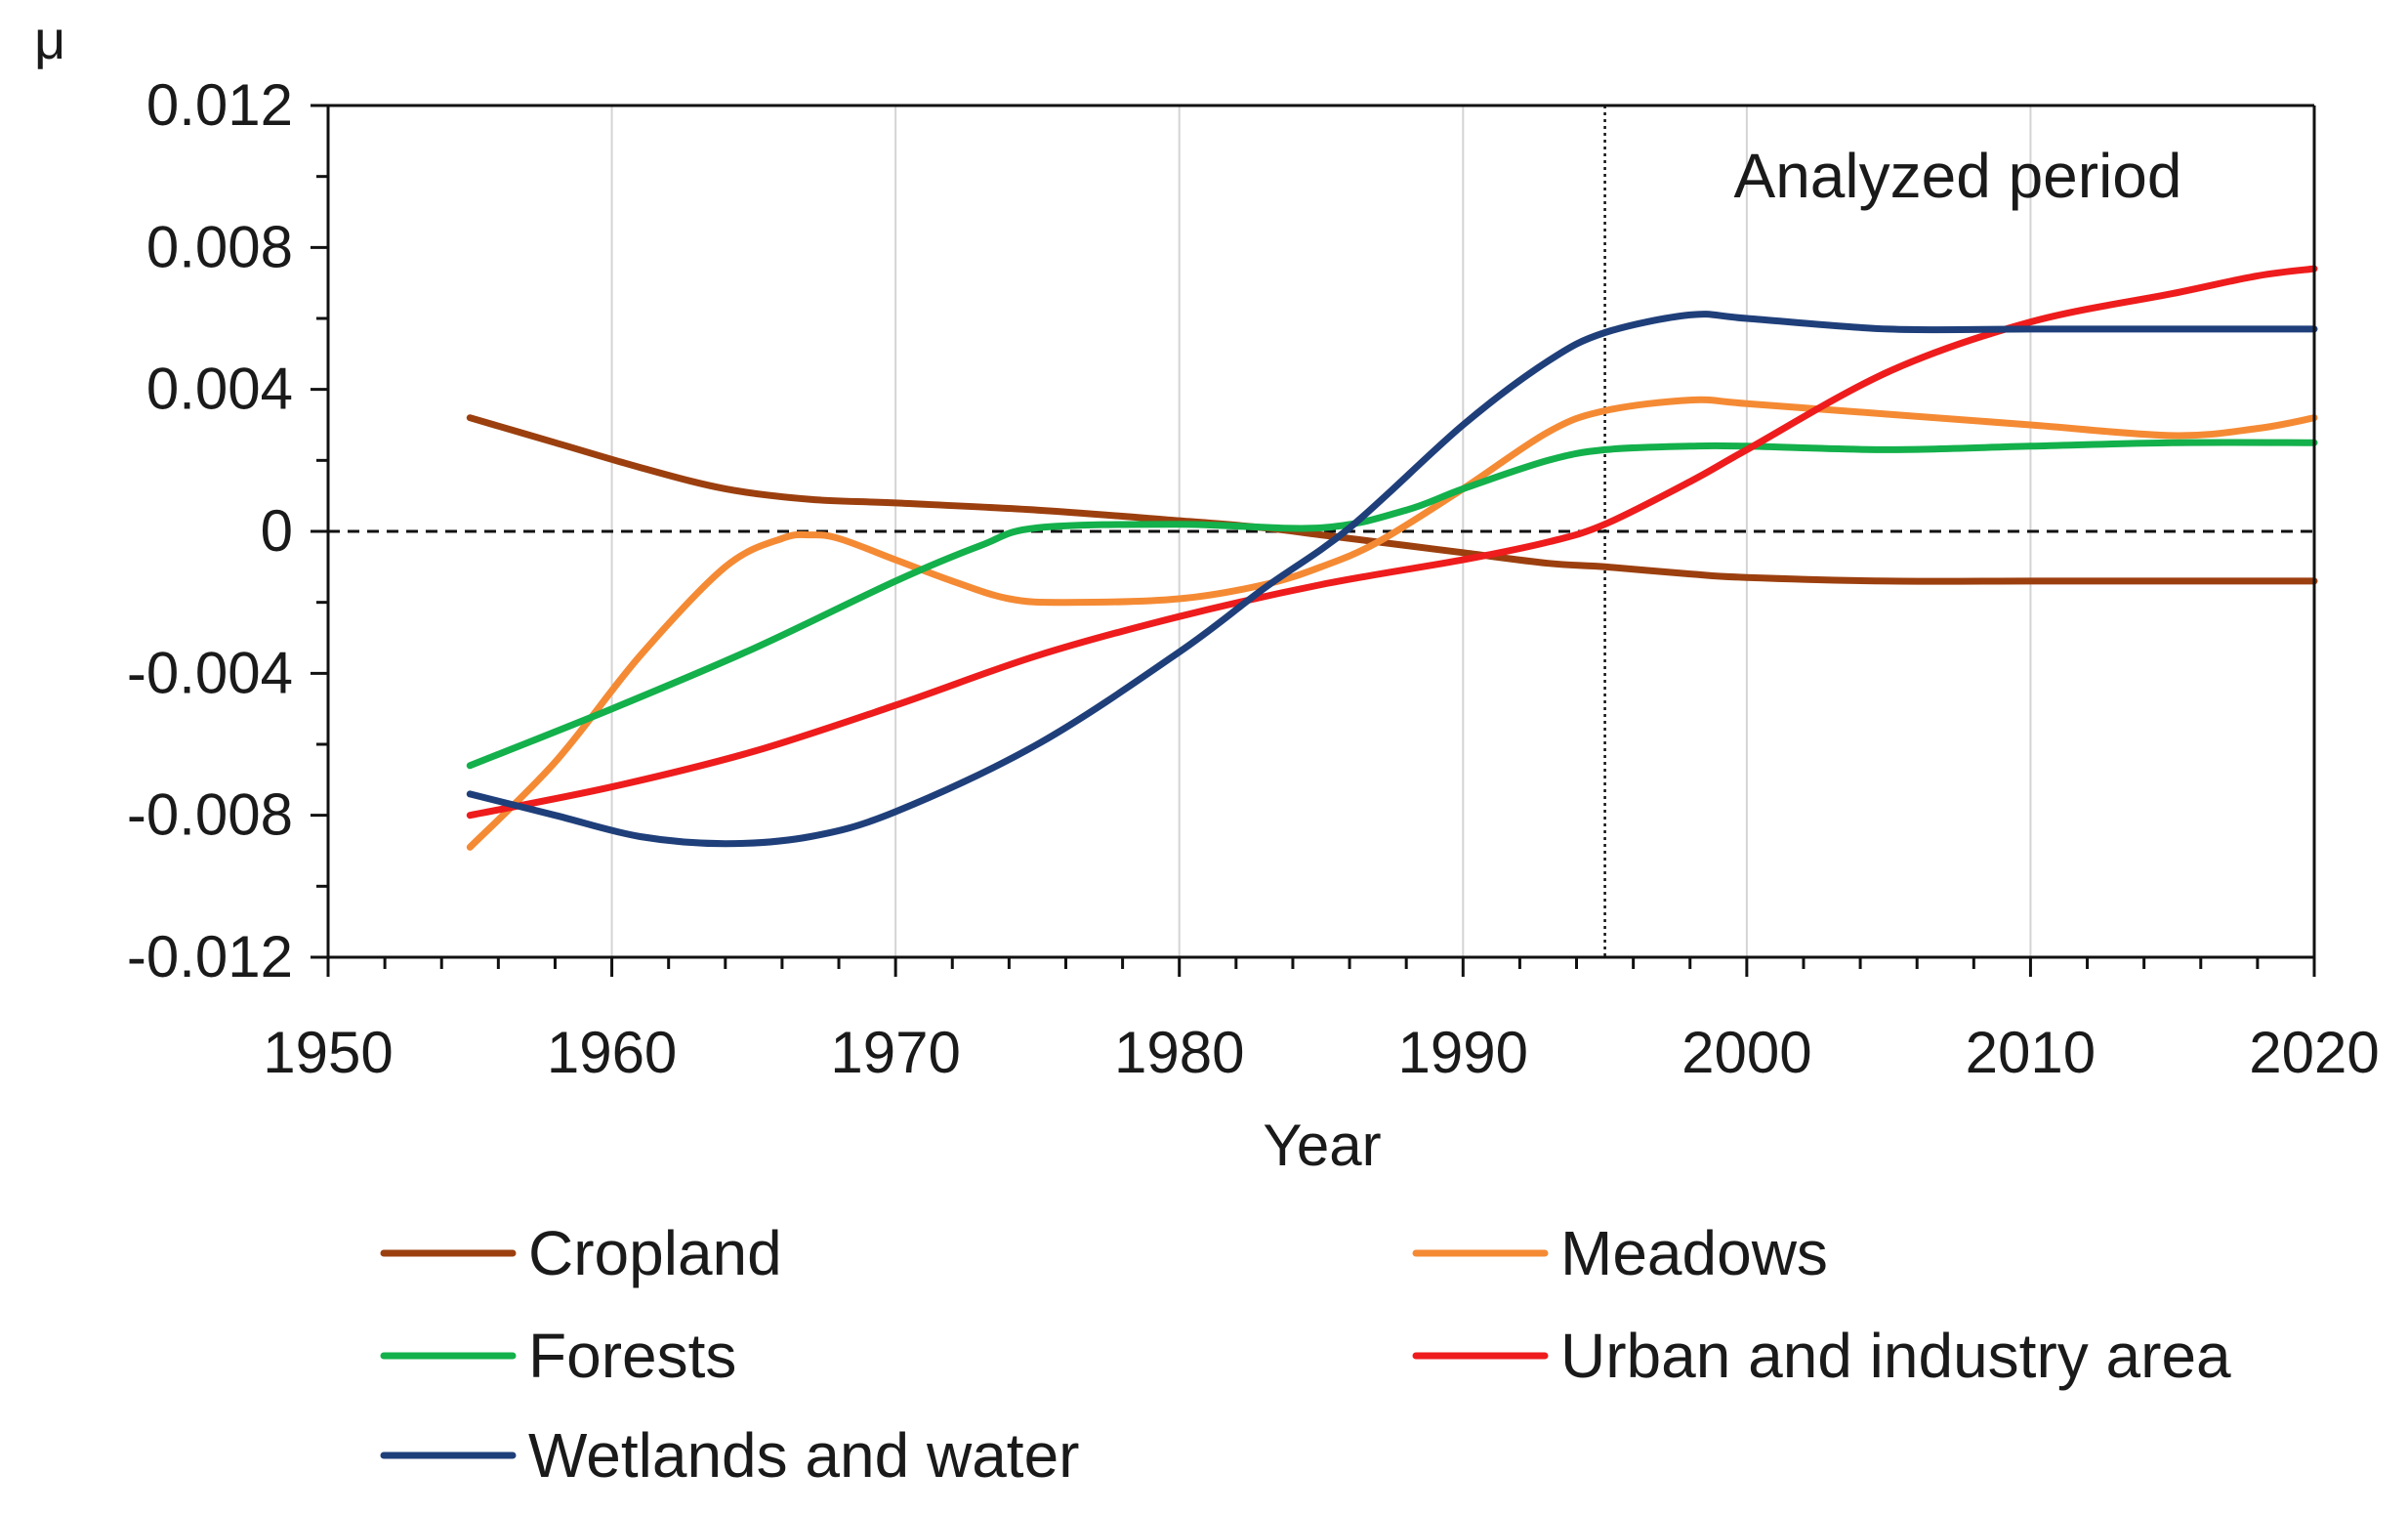 The image size is (2408, 1514). I want to click on y-tick-label: -0.012, so click(210, 956).